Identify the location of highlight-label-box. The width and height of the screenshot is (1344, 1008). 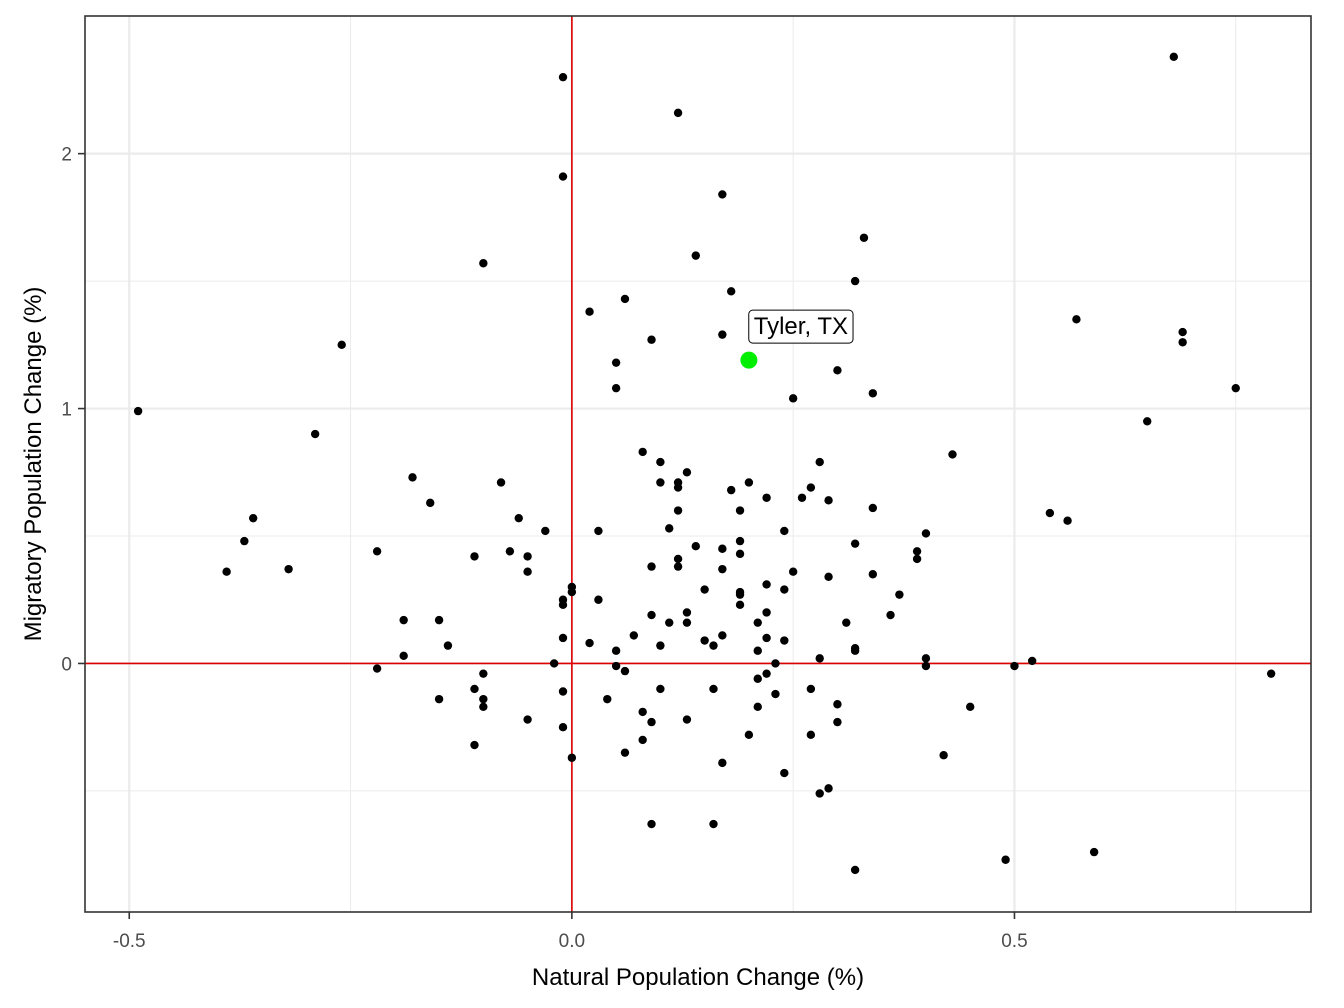
(801, 326).